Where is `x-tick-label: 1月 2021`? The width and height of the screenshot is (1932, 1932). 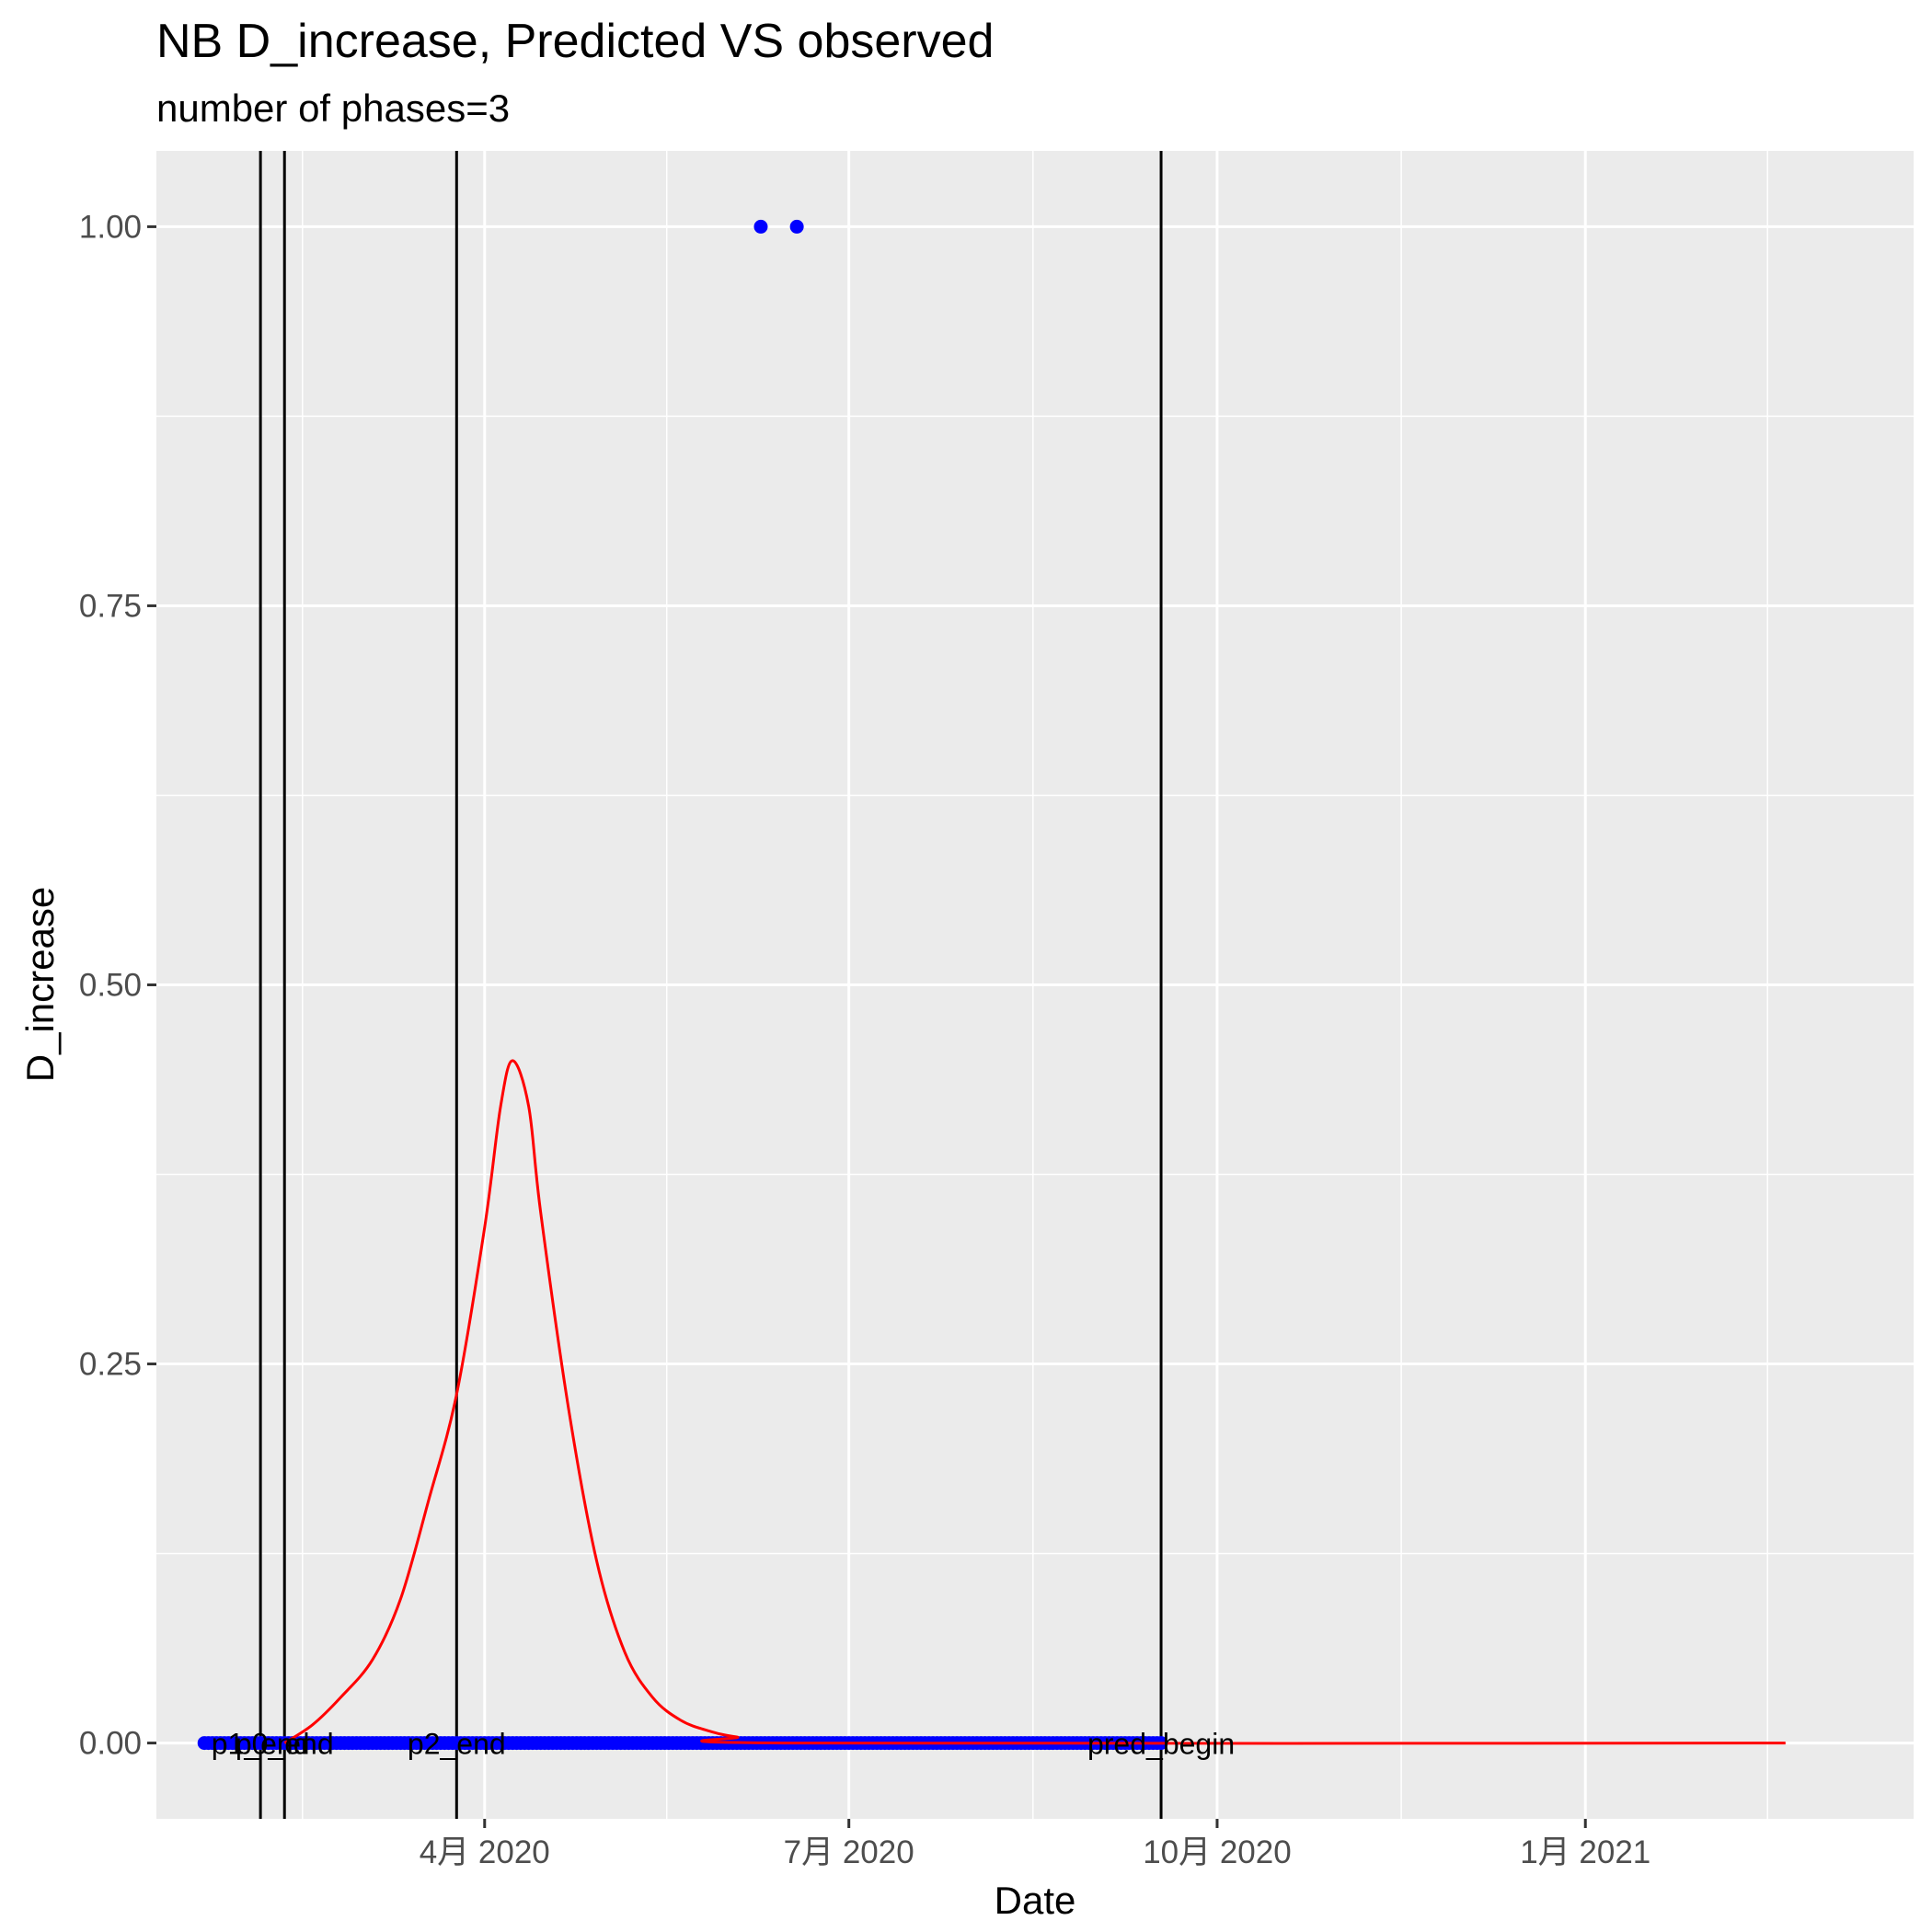 x-tick-label: 1月 2021 is located at coordinates (1585, 1852).